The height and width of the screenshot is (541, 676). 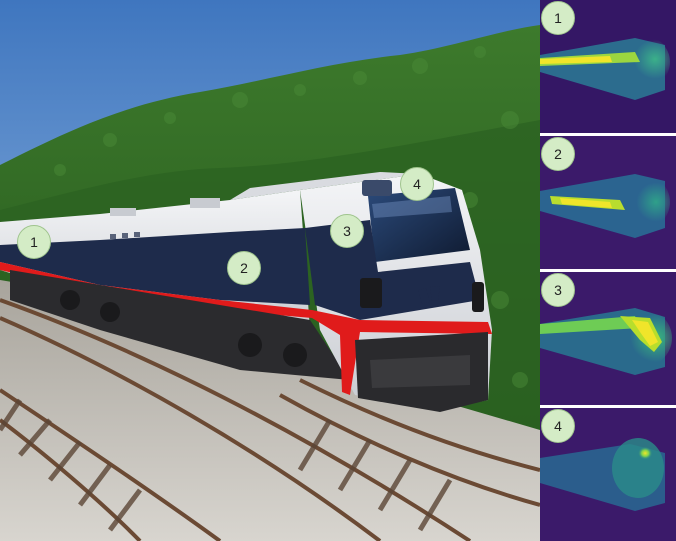 I want to click on panel-2-label: 2, so click(x=558, y=154).